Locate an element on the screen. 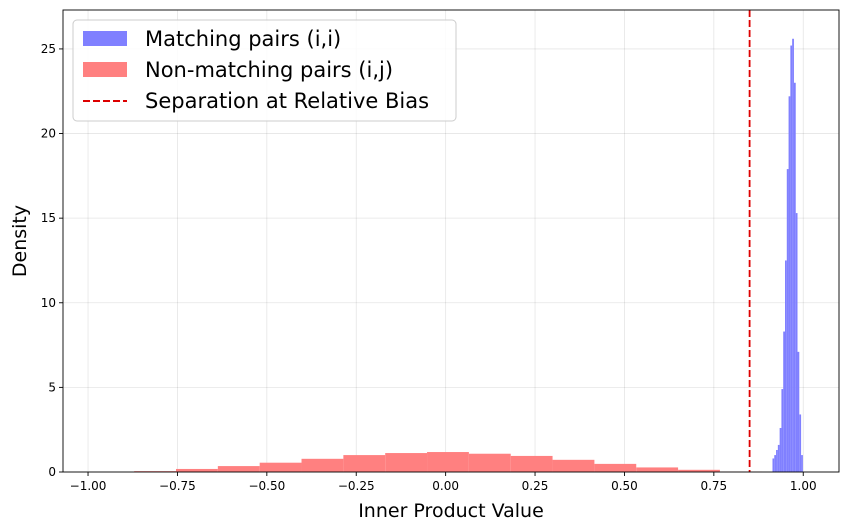 Image resolution: width=847 pixels, height=531 pixels. x-tick-label: 0.75 is located at coordinates (713, 486).